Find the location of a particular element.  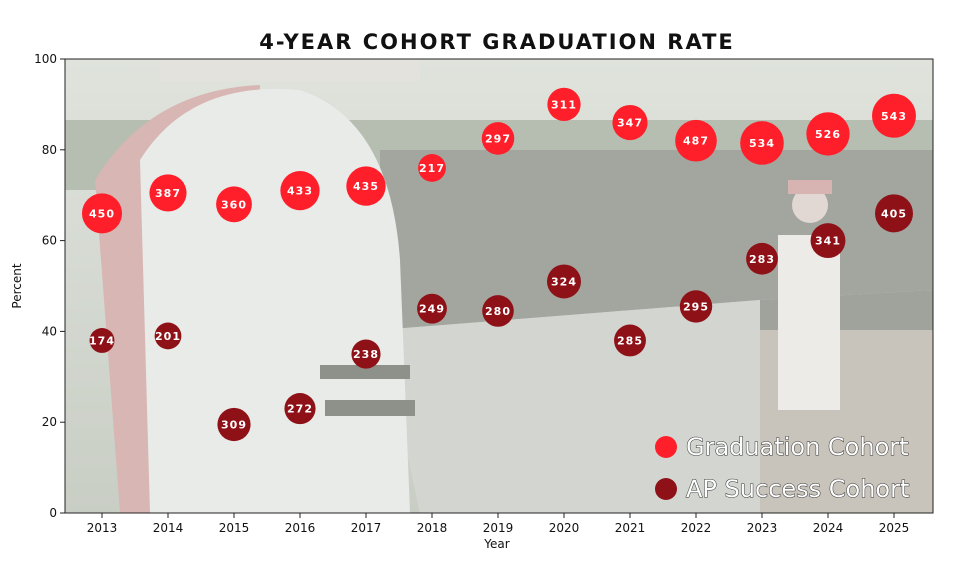

y-axis-title: Percent is located at coordinates (17, 285).